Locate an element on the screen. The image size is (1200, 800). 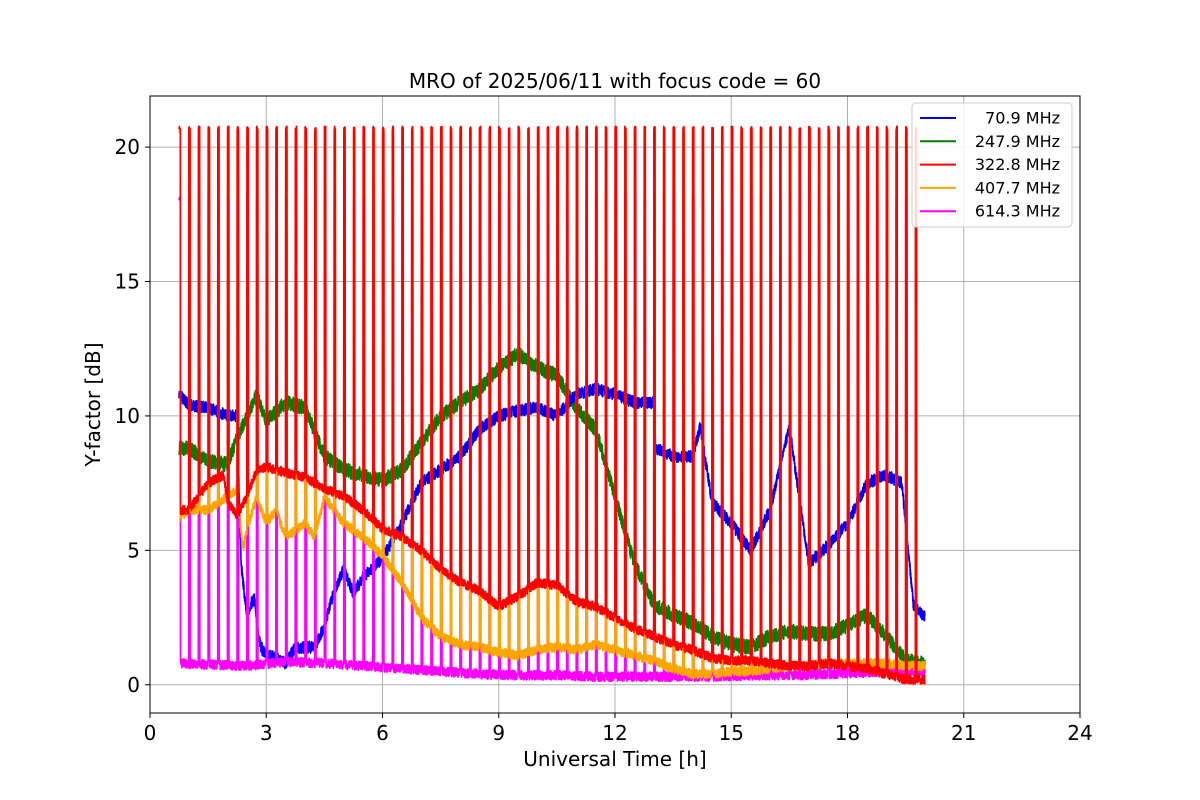
chart-title: MRO of 2025/06/11 with focus code = 60 is located at coordinates (615, 81).